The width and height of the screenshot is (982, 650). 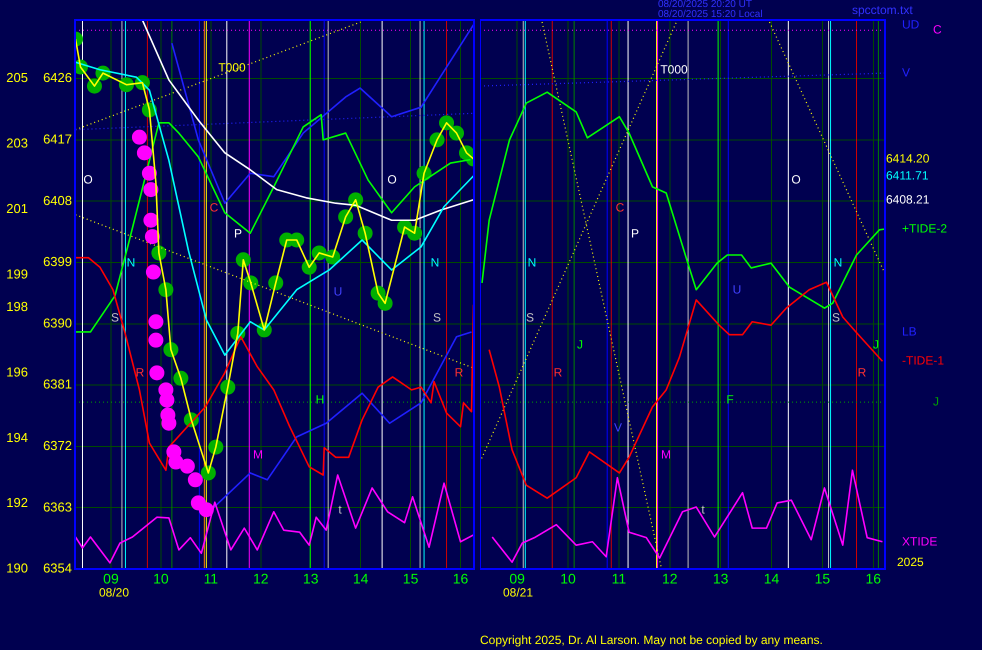 What do you see at coordinates (57, 445) in the screenshot?
I see `y-tick-label: 6372` at bounding box center [57, 445].